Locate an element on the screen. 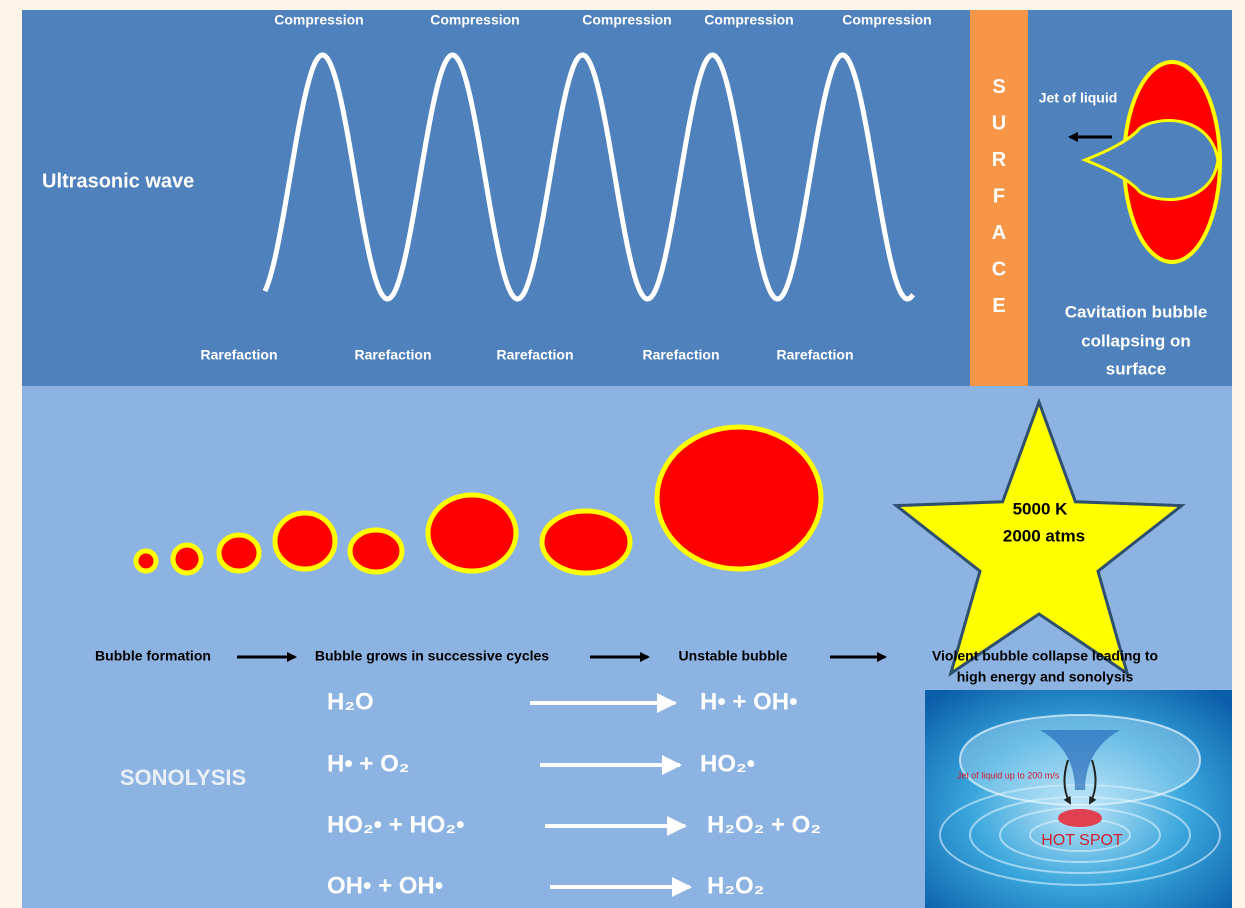 This screenshot has height=908, width=1245. process-step: high energy and sonolysis is located at coordinates (1045, 677).